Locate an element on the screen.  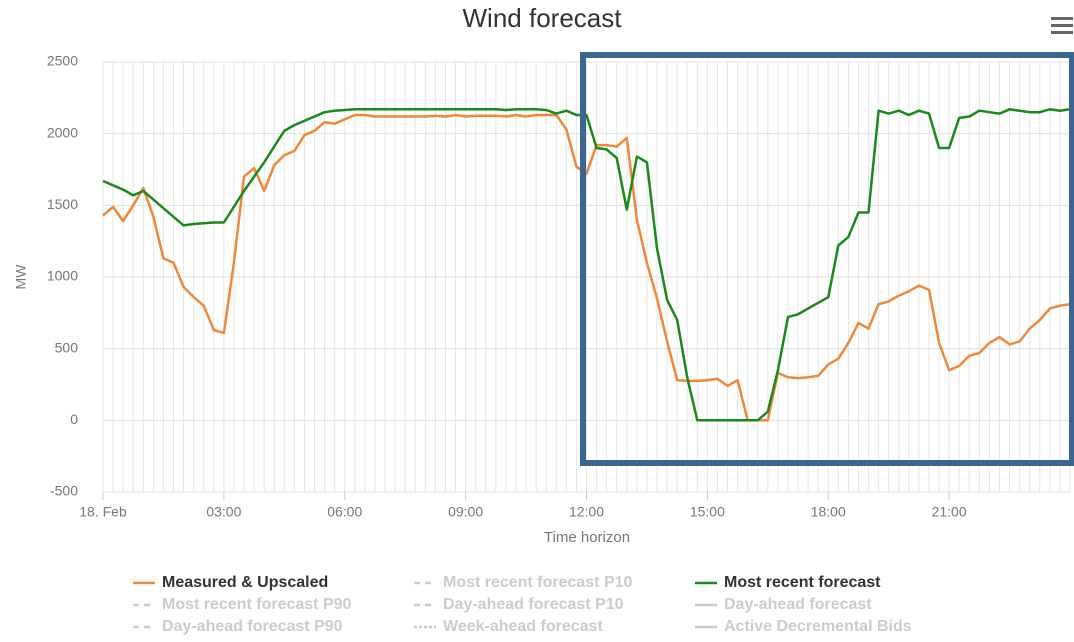
x-tick-label: 18:00 is located at coordinates (828, 512).